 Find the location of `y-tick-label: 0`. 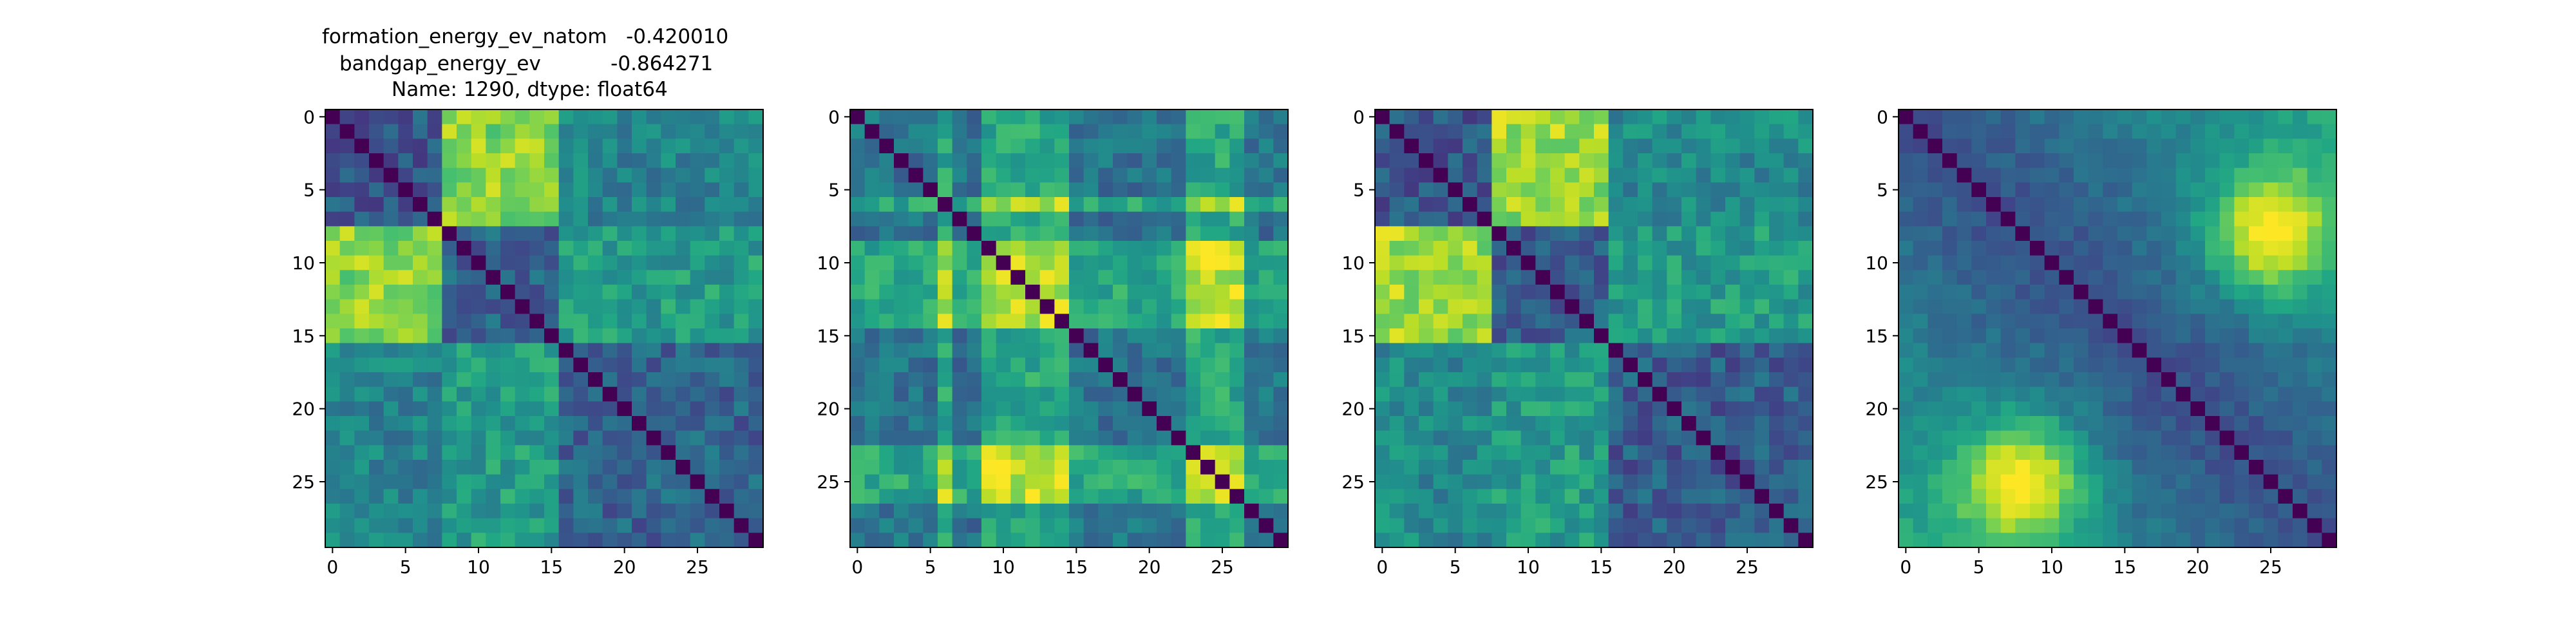

y-tick-label: 0 is located at coordinates (1359, 117).